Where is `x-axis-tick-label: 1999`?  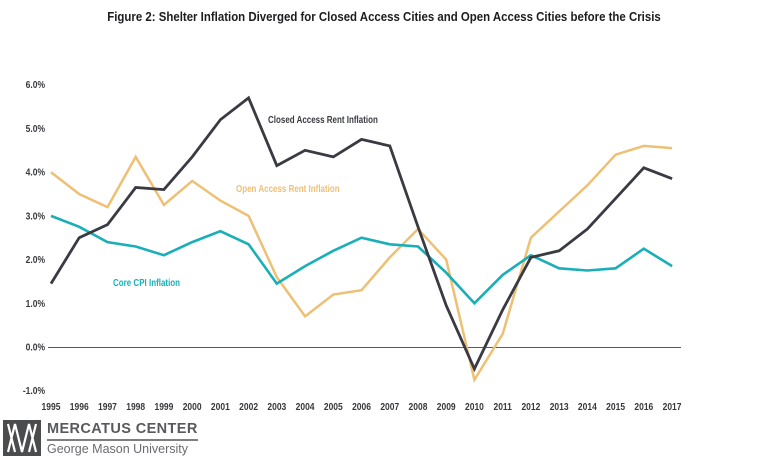
x-axis-tick-label: 1999 is located at coordinates (163, 406).